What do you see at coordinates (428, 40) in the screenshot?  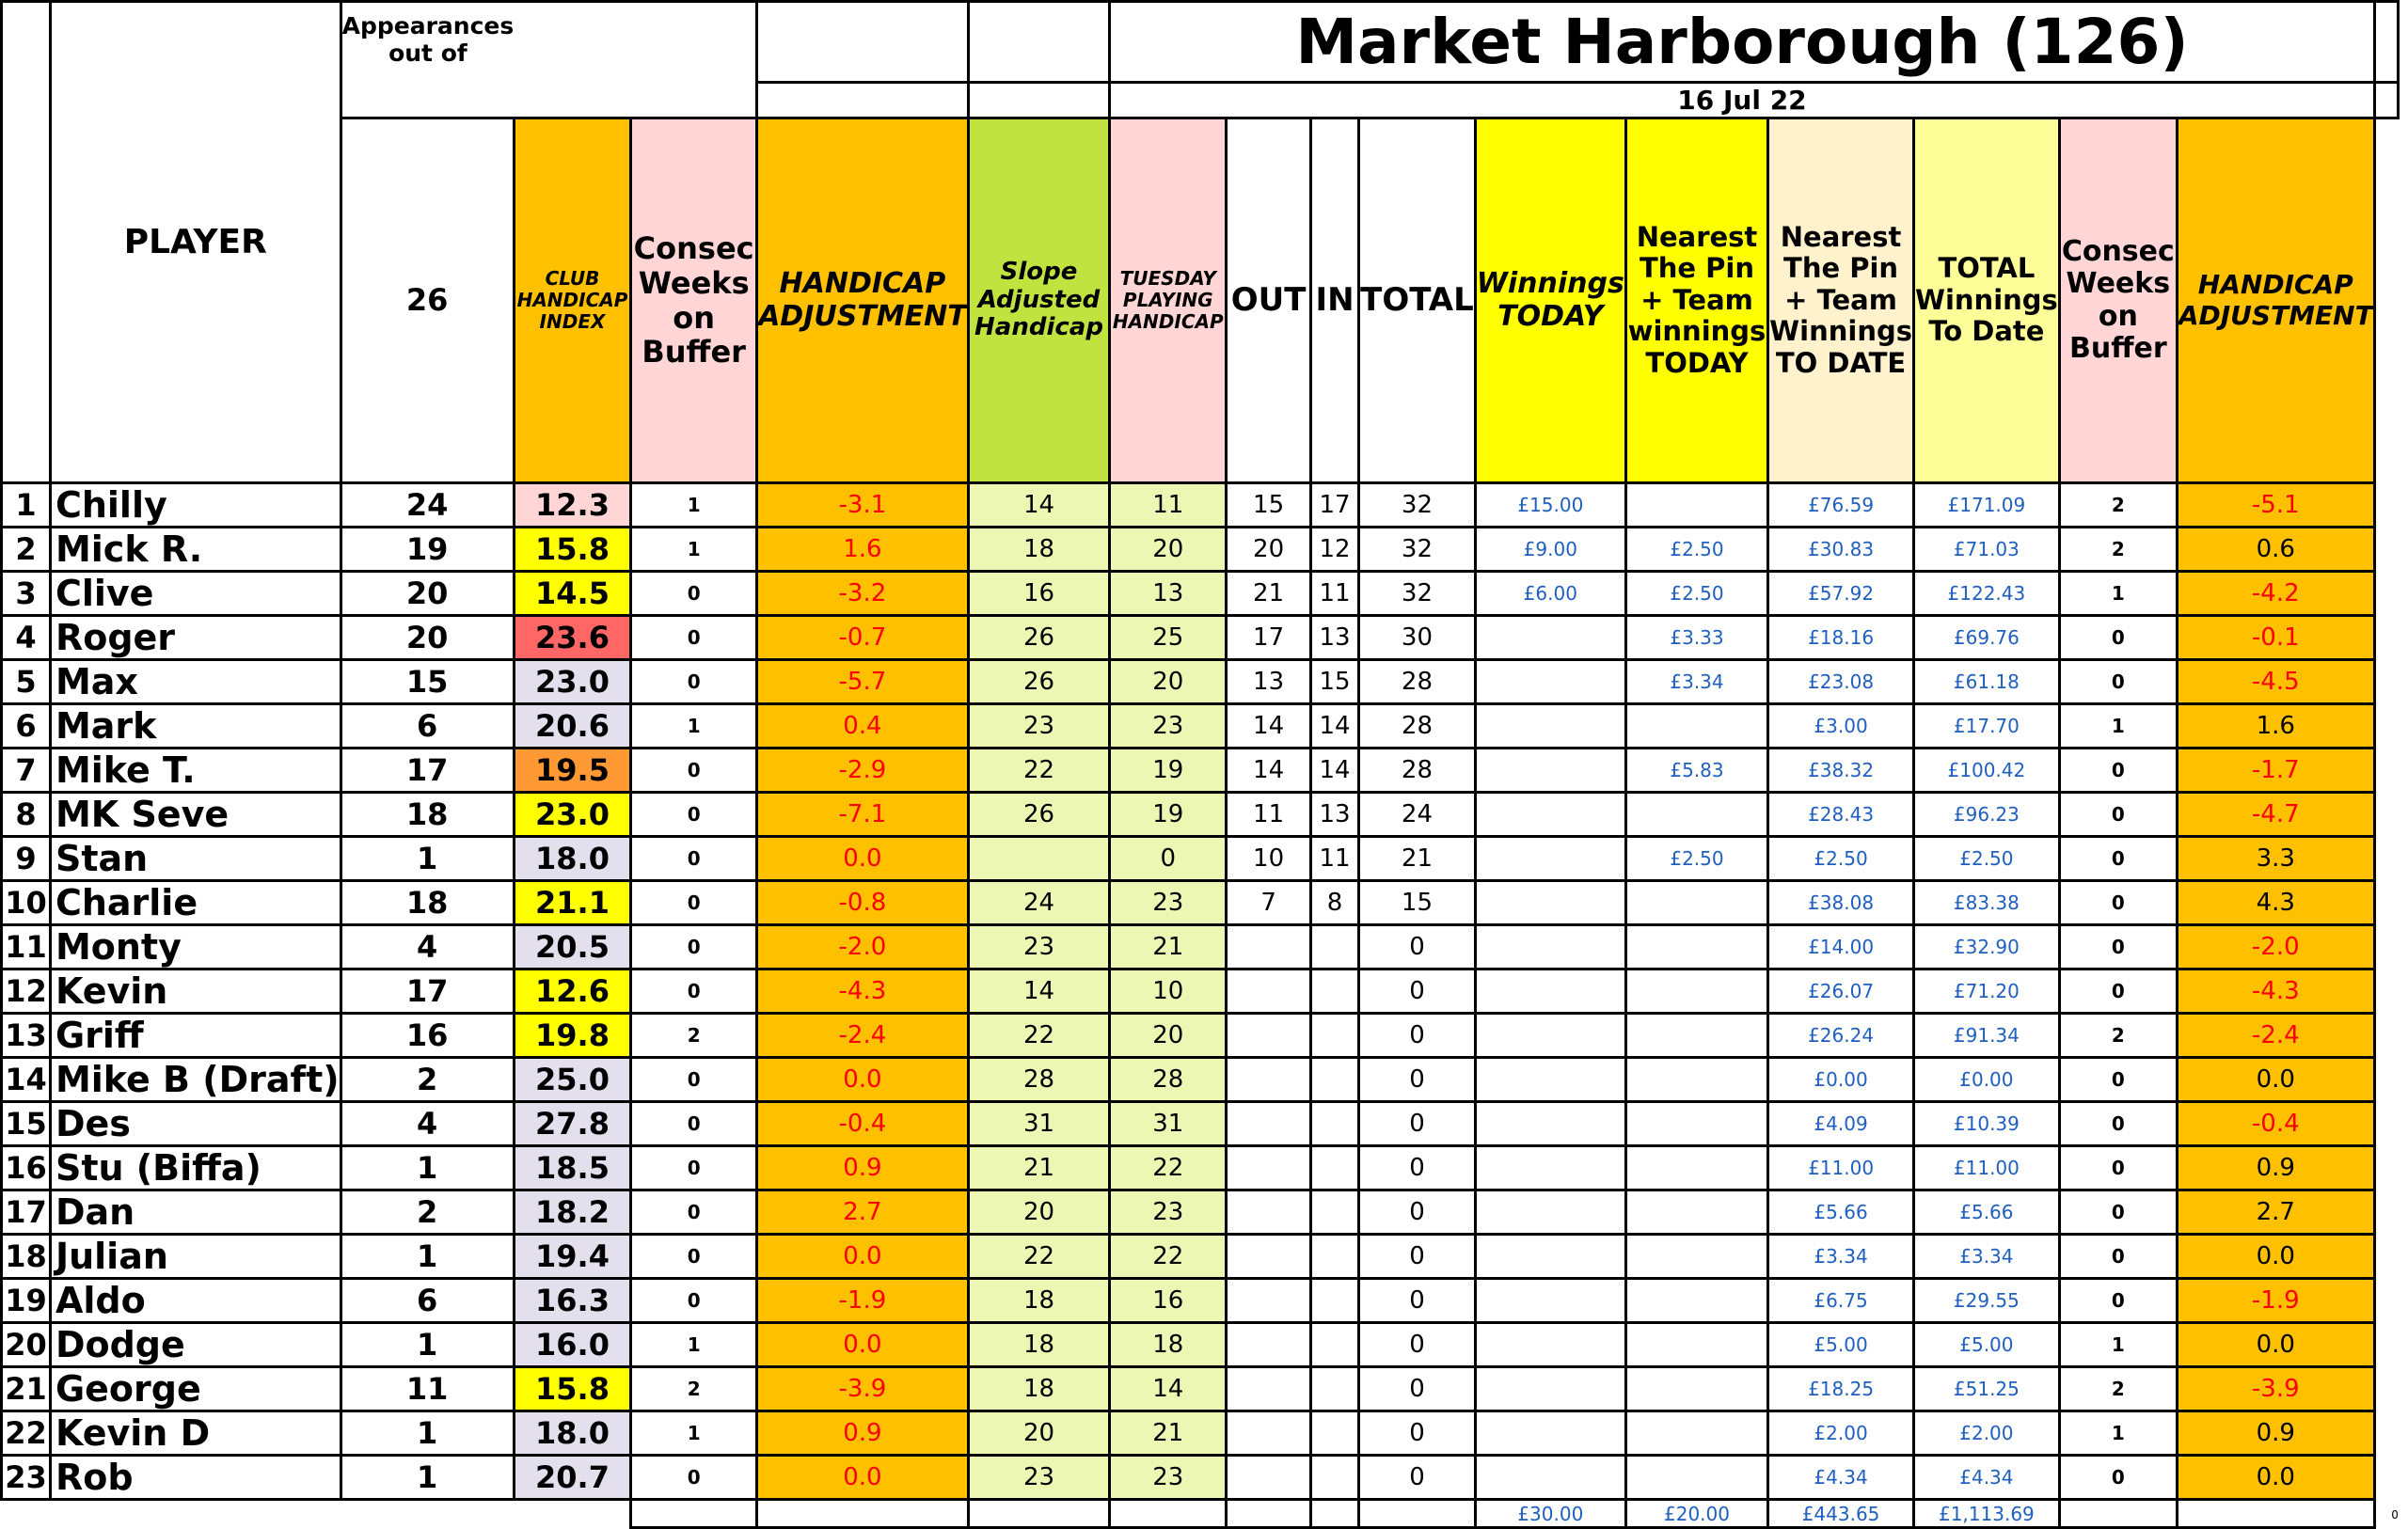 I see `appearances-label: Appearances out of` at bounding box center [428, 40].